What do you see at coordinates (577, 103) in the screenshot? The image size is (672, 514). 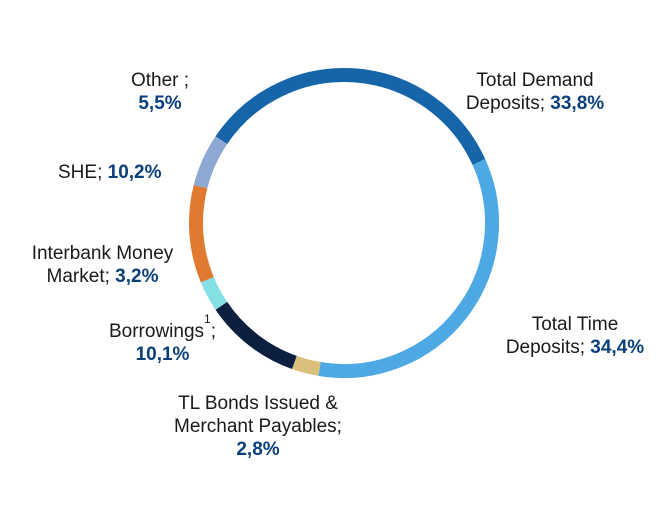 I see `value-demand: 33,8%` at bounding box center [577, 103].